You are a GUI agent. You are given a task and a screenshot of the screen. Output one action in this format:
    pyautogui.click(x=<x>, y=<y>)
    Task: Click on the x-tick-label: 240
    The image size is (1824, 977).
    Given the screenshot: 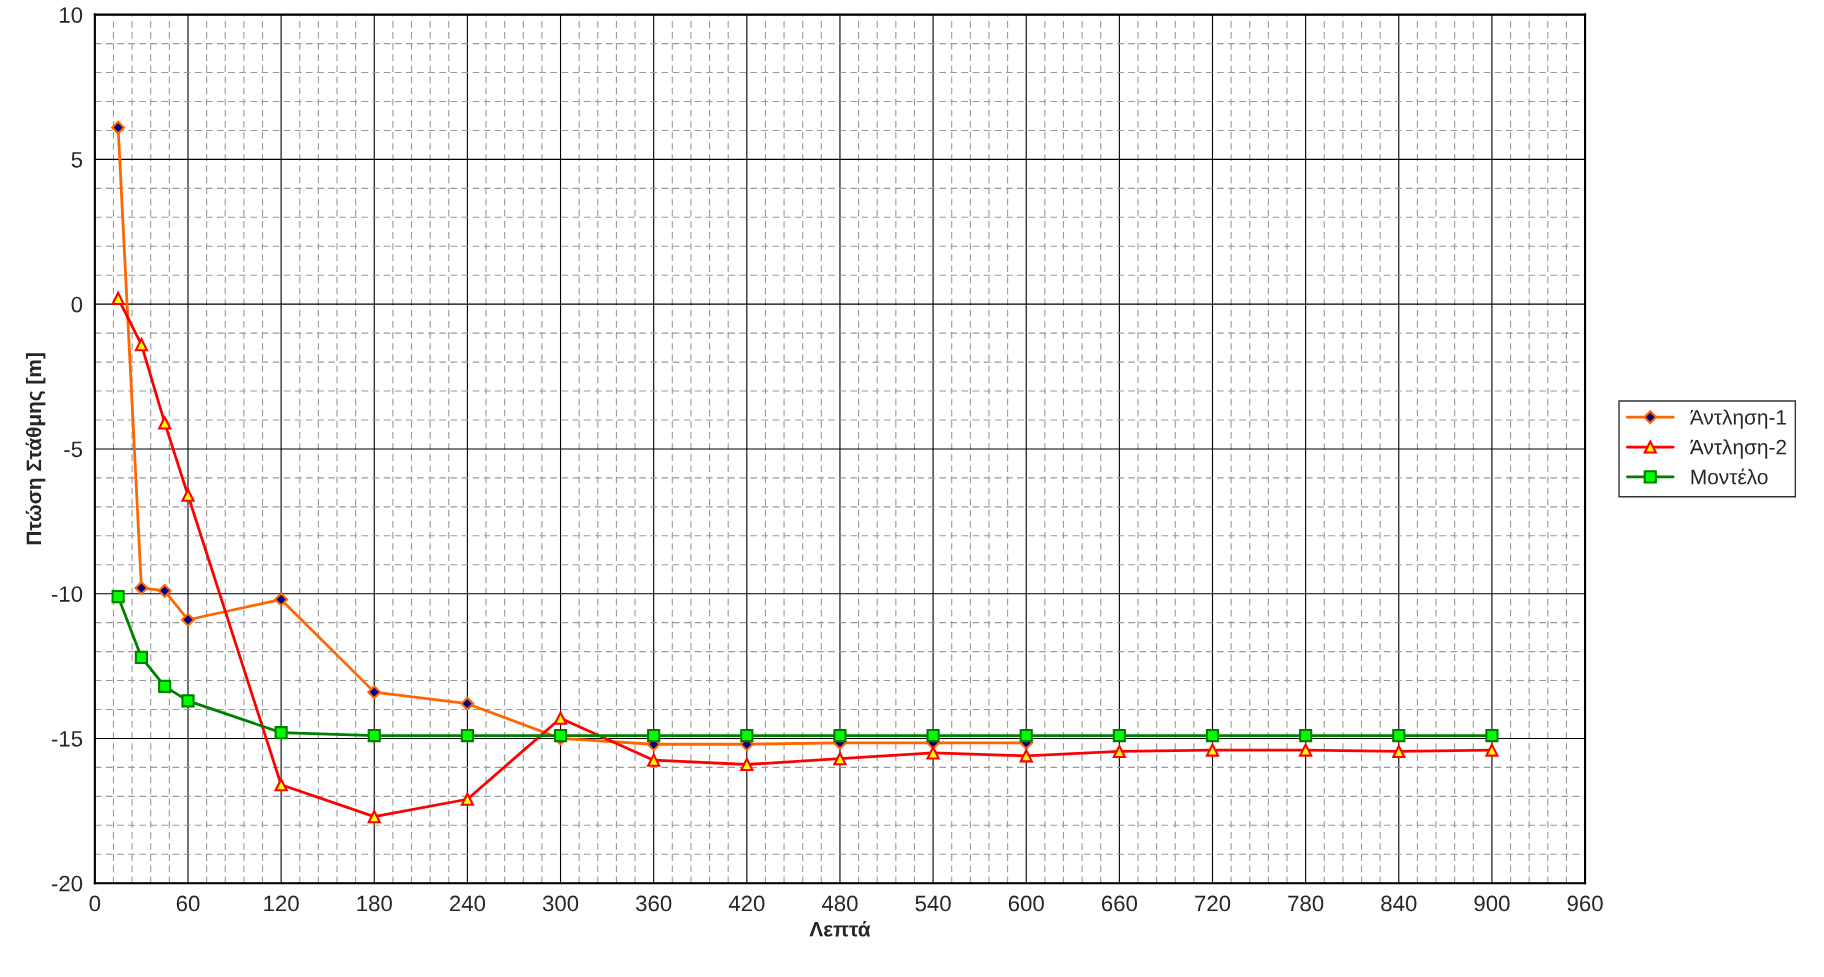 What is the action you would take?
    pyautogui.click(x=467, y=903)
    